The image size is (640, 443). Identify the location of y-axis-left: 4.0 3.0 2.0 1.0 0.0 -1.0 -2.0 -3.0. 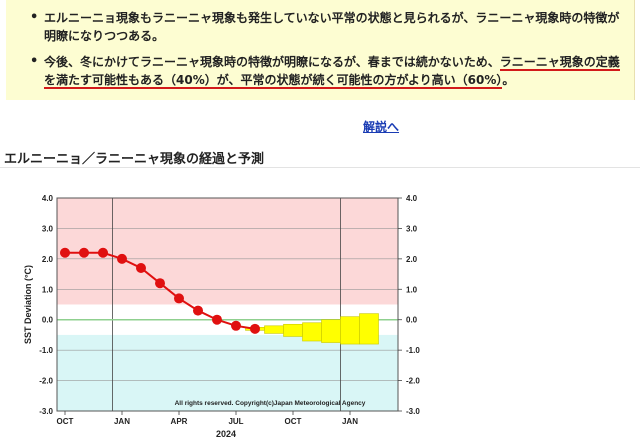
(46, 305).